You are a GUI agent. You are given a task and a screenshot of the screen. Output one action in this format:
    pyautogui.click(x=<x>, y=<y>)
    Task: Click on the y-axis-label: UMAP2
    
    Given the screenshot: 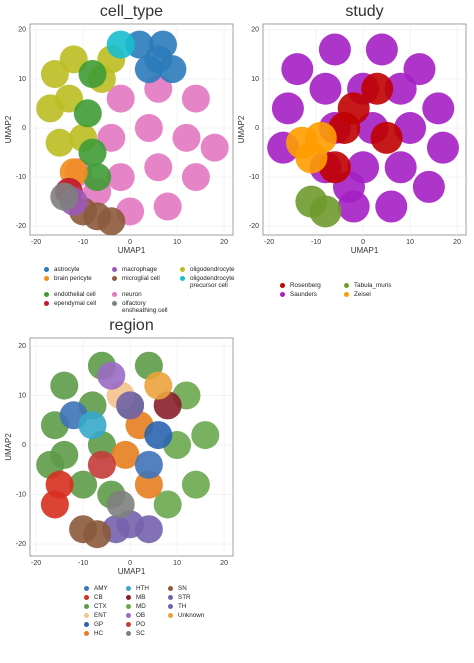 What is the action you would take?
    pyautogui.click(x=8, y=129)
    